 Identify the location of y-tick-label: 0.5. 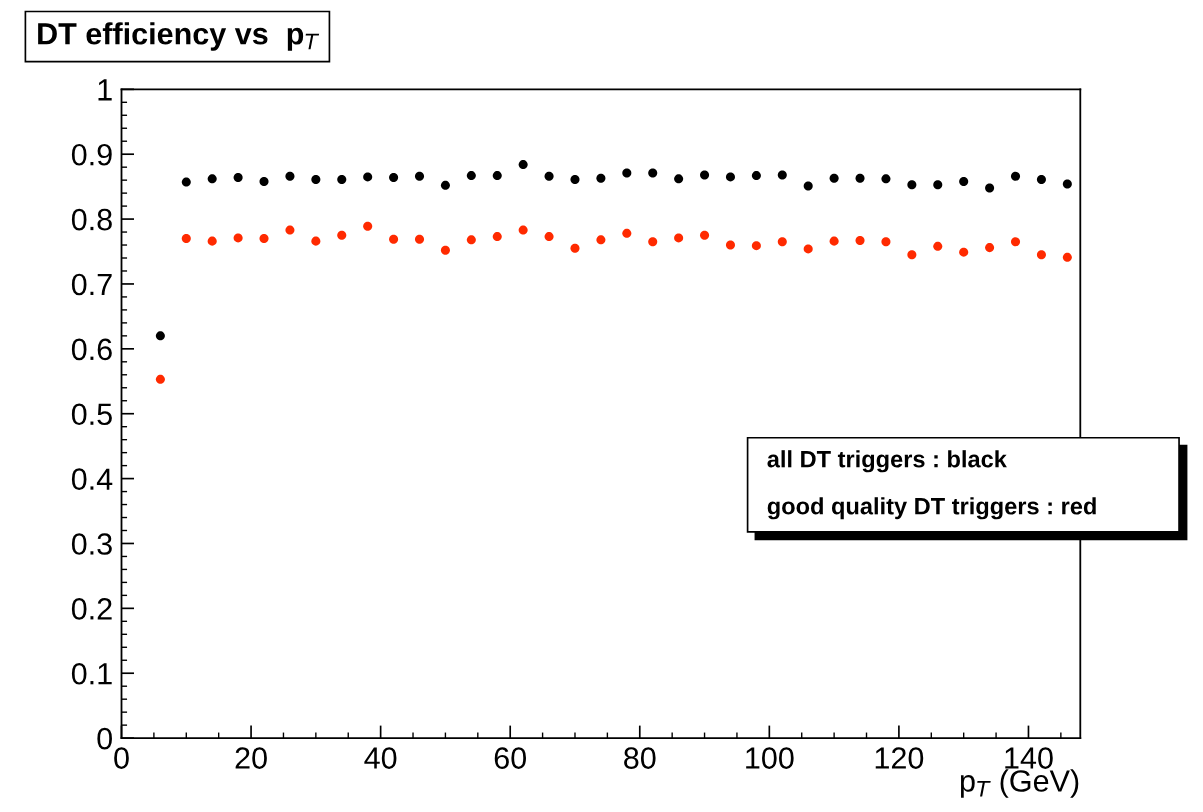
(91, 414).